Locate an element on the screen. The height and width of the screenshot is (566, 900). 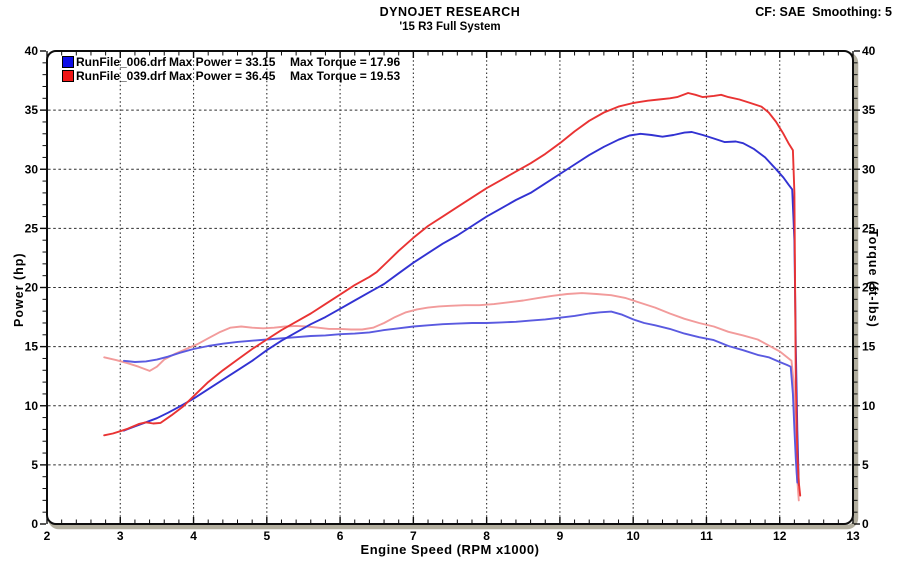
power-tick-label: 40 is located at coordinates (32, 51).